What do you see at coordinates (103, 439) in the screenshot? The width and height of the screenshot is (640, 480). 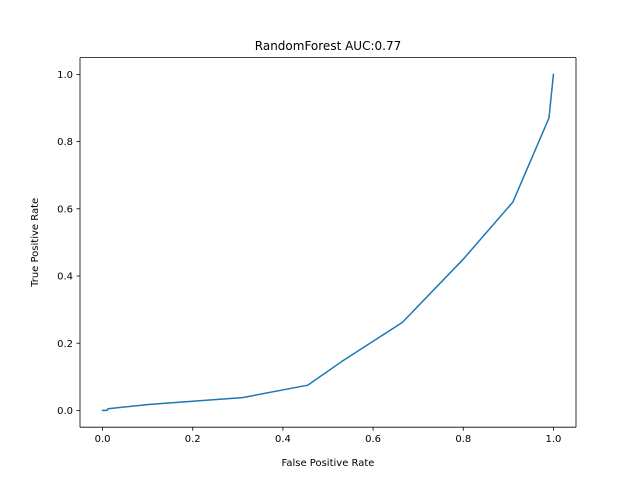 I see `x-tick-label: 0.0` at bounding box center [103, 439].